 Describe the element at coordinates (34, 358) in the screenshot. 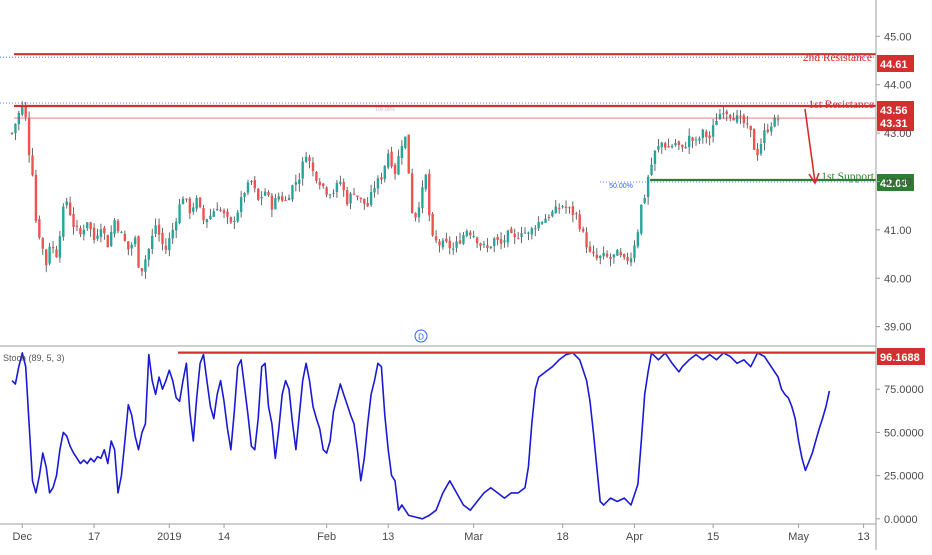

I see `indicator-label: Stoch (89, 5, 3)` at that location.